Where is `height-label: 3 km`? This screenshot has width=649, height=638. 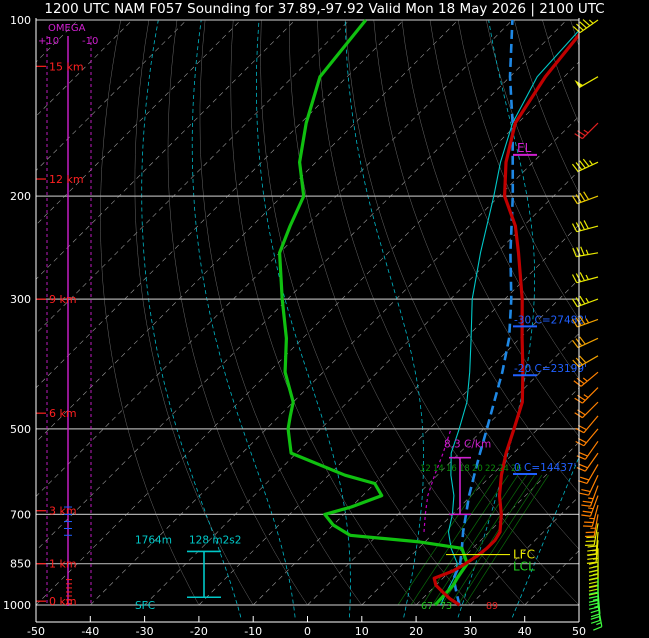 height-label: 3 km is located at coordinates (63, 511).